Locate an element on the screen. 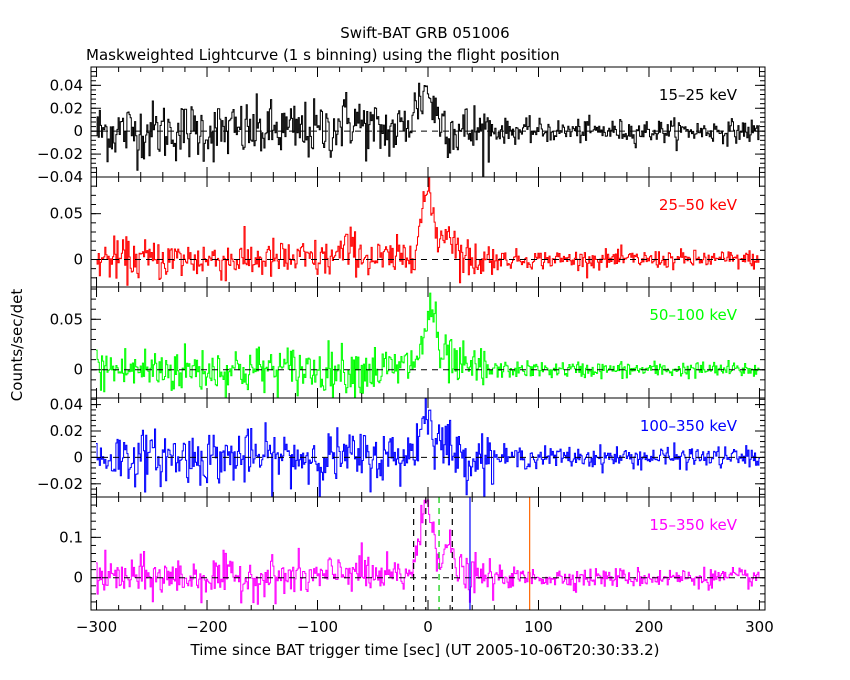 This screenshot has width=850, height=680. x-tick-label: 100 is located at coordinates (538, 627).